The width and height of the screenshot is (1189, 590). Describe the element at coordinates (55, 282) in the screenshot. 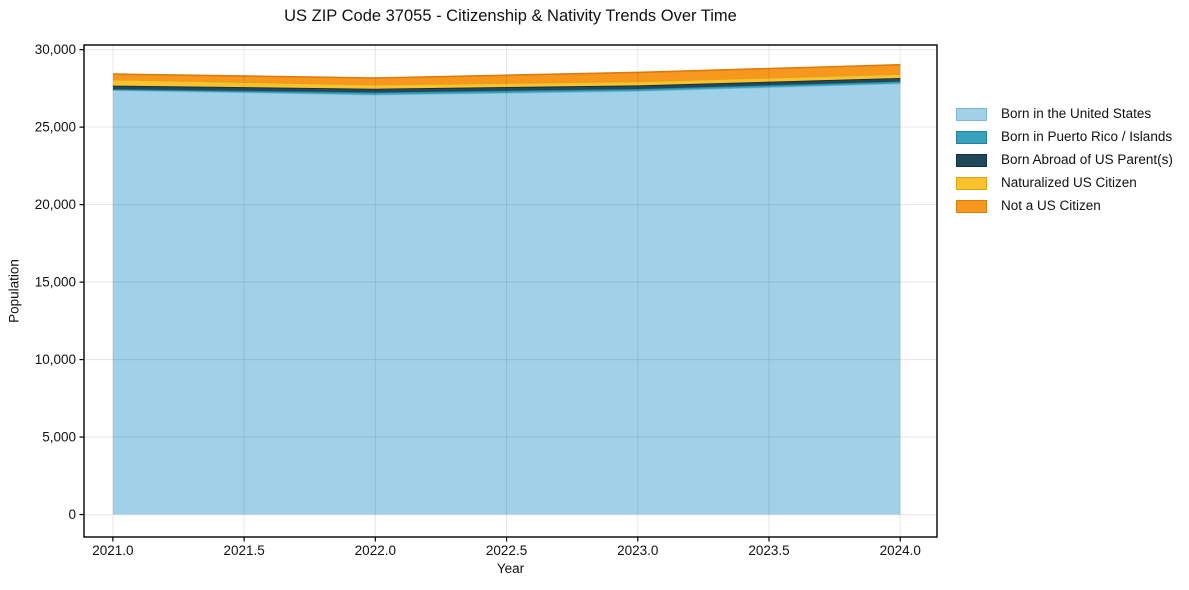

I see `y-tick-label: 15,000` at that location.